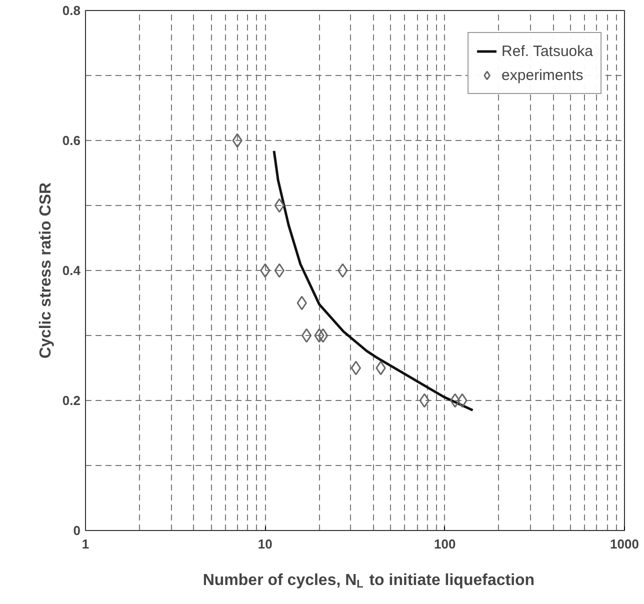 The width and height of the screenshot is (644, 604). Describe the element at coordinates (77, 530) in the screenshot. I see `y-tick-label: 0` at that location.